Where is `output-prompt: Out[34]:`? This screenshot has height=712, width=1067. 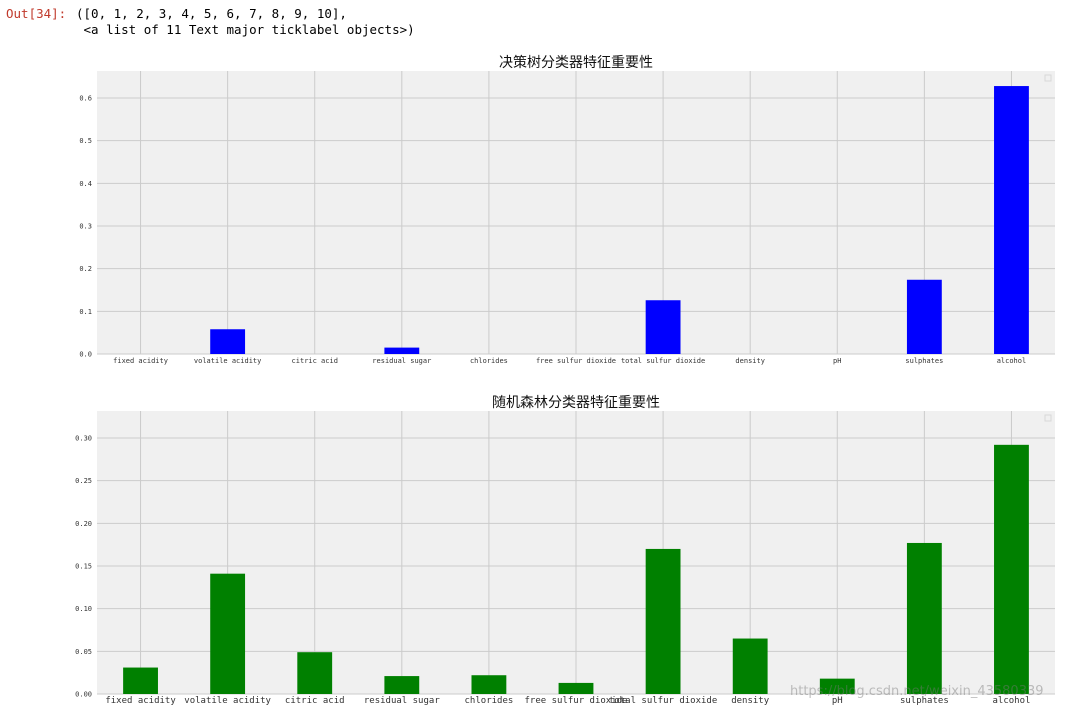
output-prompt: Out[34]: is located at coordinates (36, 13).